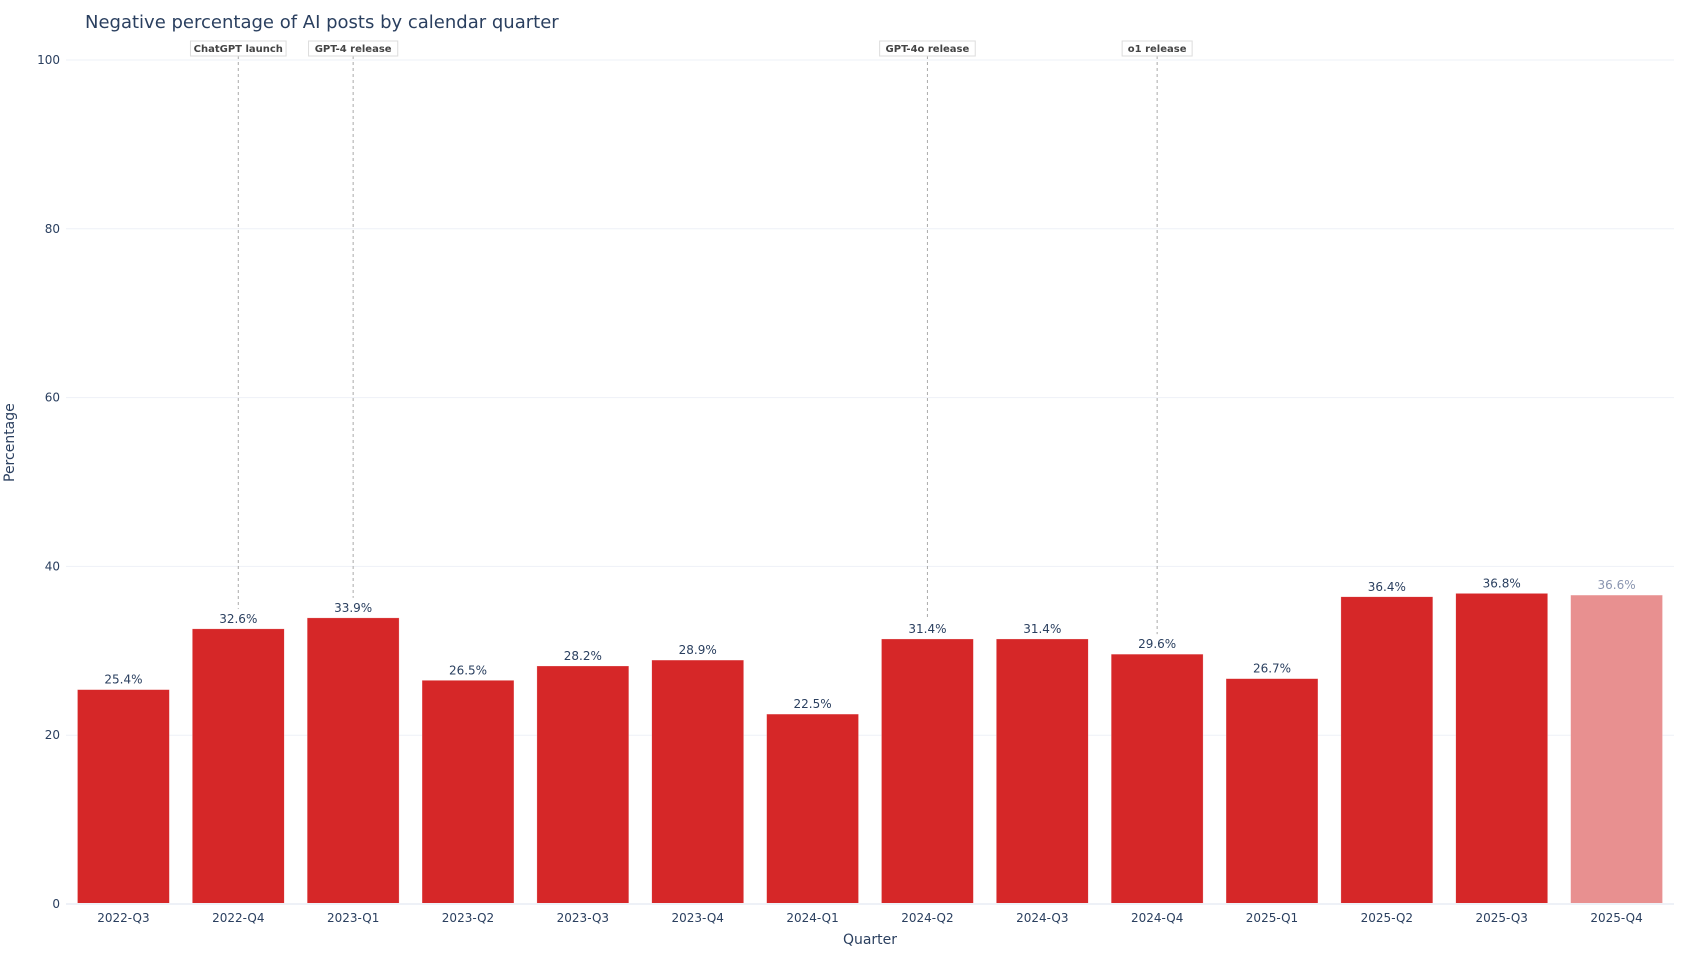  What do you see at coordinates (1157, 644) in the screenshot?
I see `bar-value-label: 29.6%` at bounding box center [1157, 644].